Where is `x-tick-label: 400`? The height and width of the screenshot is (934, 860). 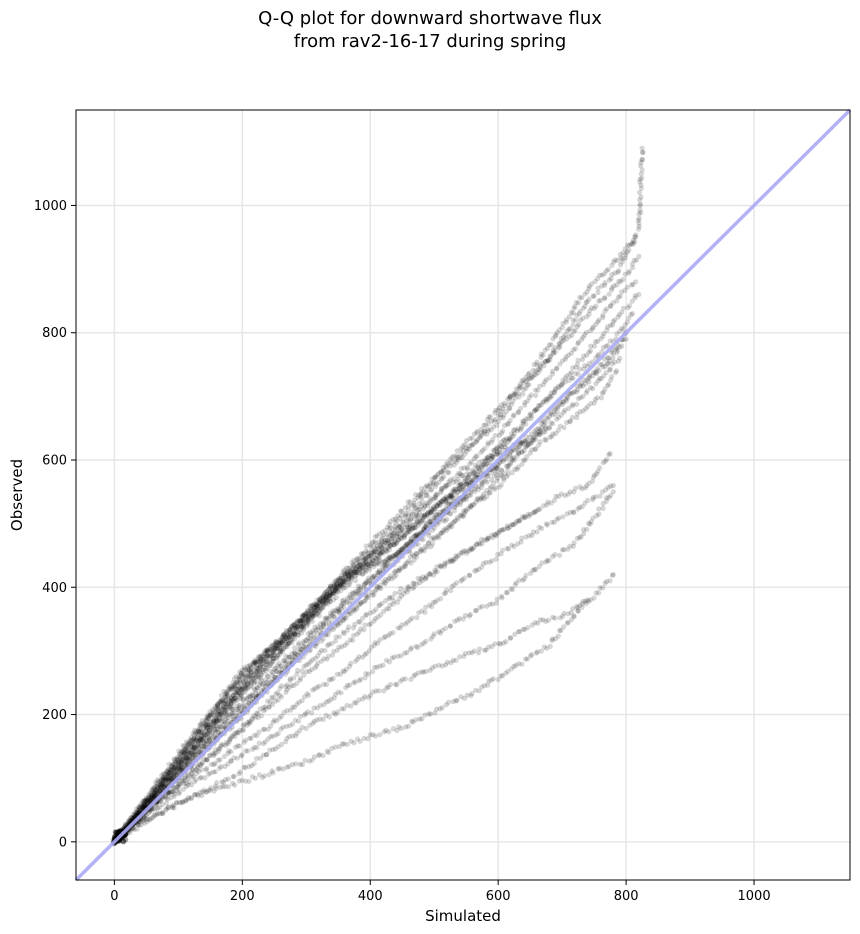 x-tick-label: 400 is located at coordinates (370, 896).